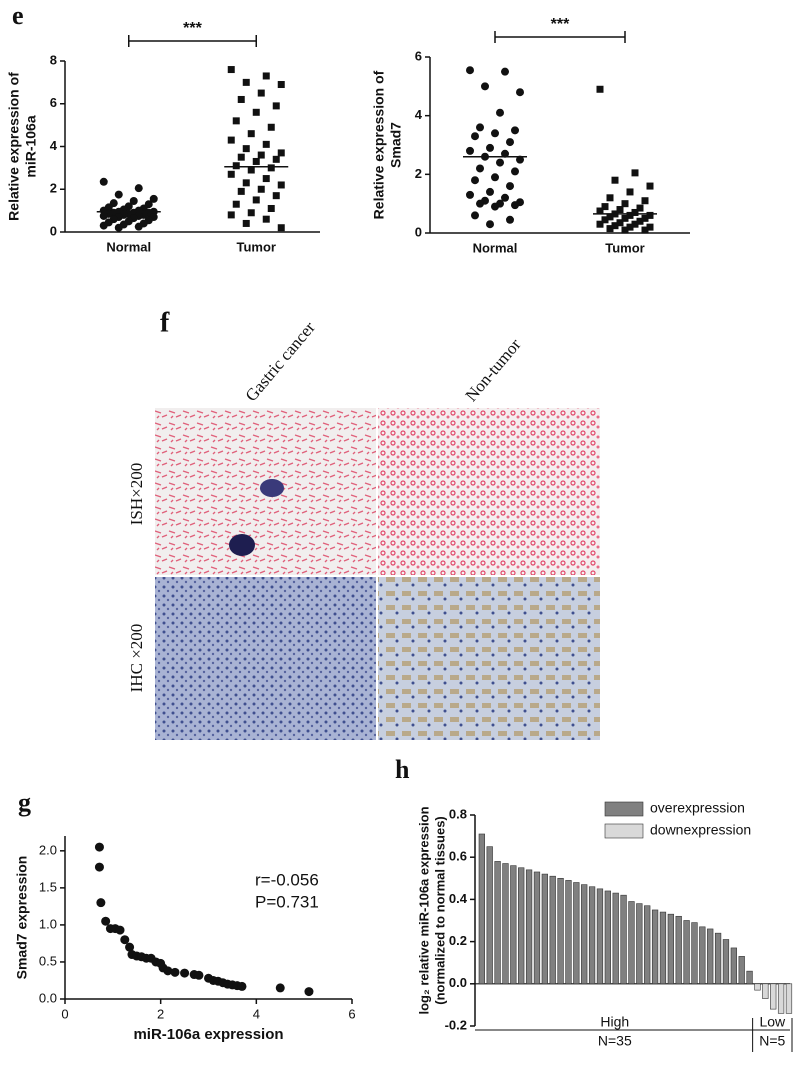 The height and width of the screenshot is (1068, 800). Describe the element at coordinates (208, 1034) in the screenshot. I see `x-axis-label: miR-106a expression` at that location.